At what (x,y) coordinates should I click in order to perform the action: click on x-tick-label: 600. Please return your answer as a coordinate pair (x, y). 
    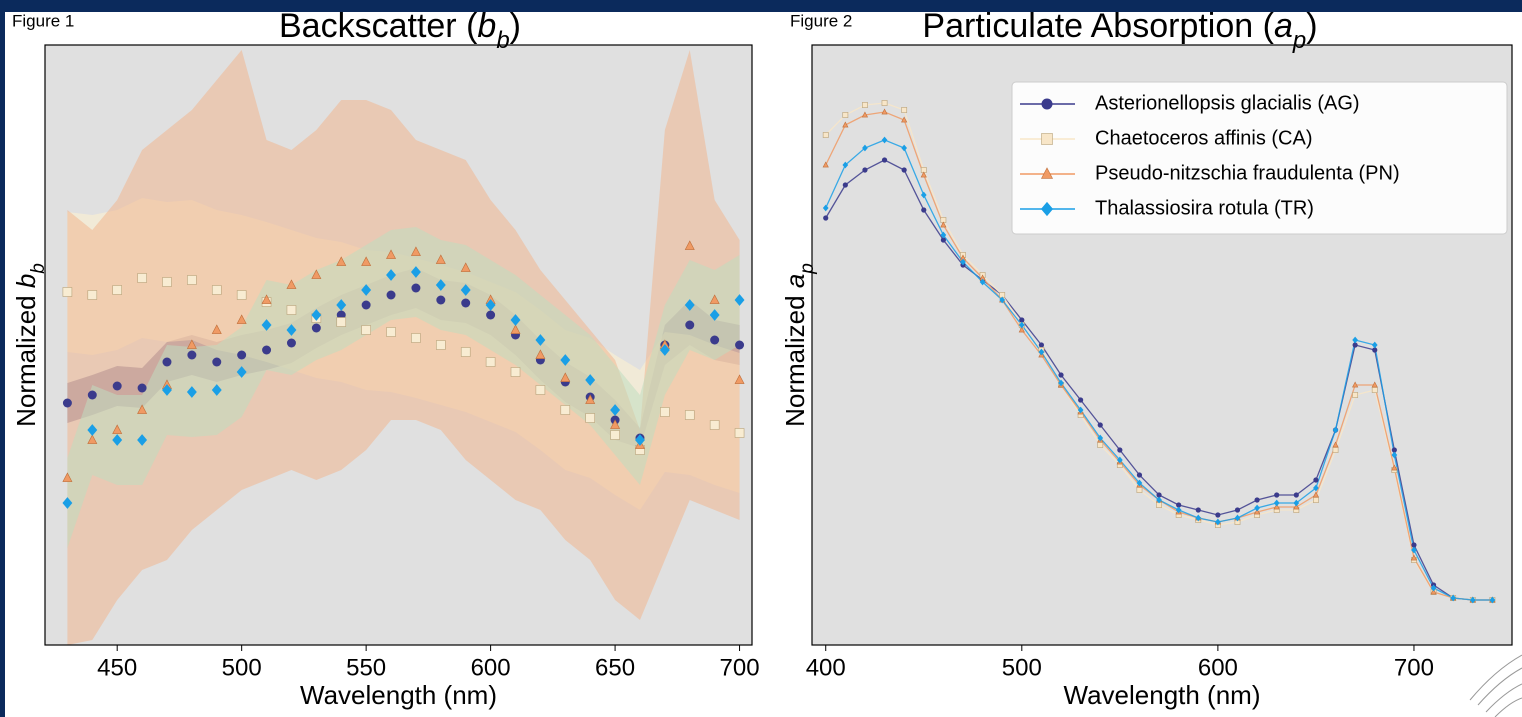
    Looking at the image, I should click on (1218, 667).